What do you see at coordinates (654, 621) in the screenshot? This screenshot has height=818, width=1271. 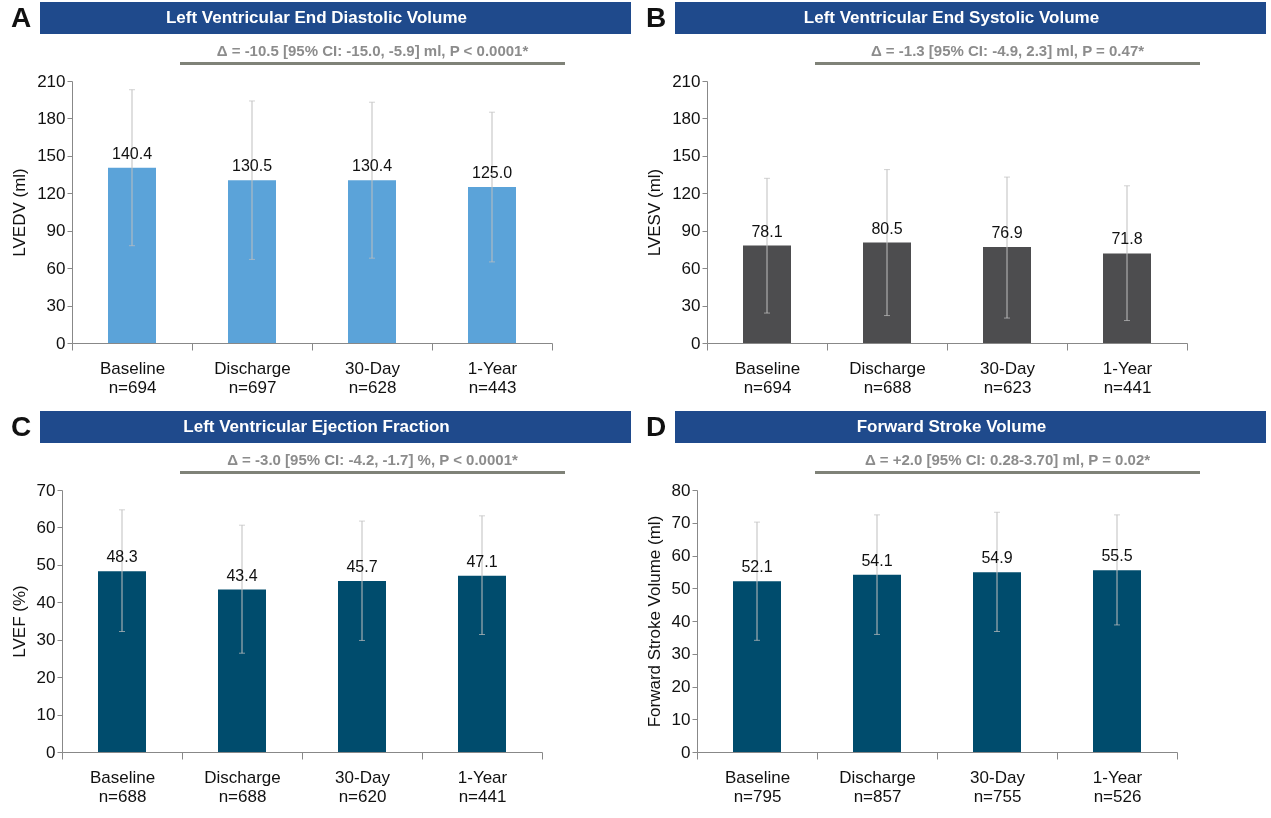 I see `y-axis-title: Forward Stroke Volume (ml)` at bounding box center [654, 621].